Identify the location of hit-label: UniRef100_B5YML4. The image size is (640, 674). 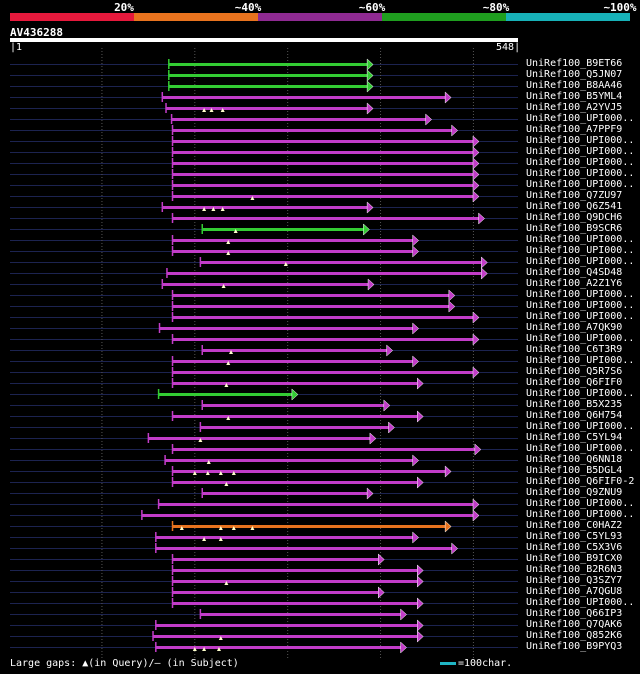
(574, 96).